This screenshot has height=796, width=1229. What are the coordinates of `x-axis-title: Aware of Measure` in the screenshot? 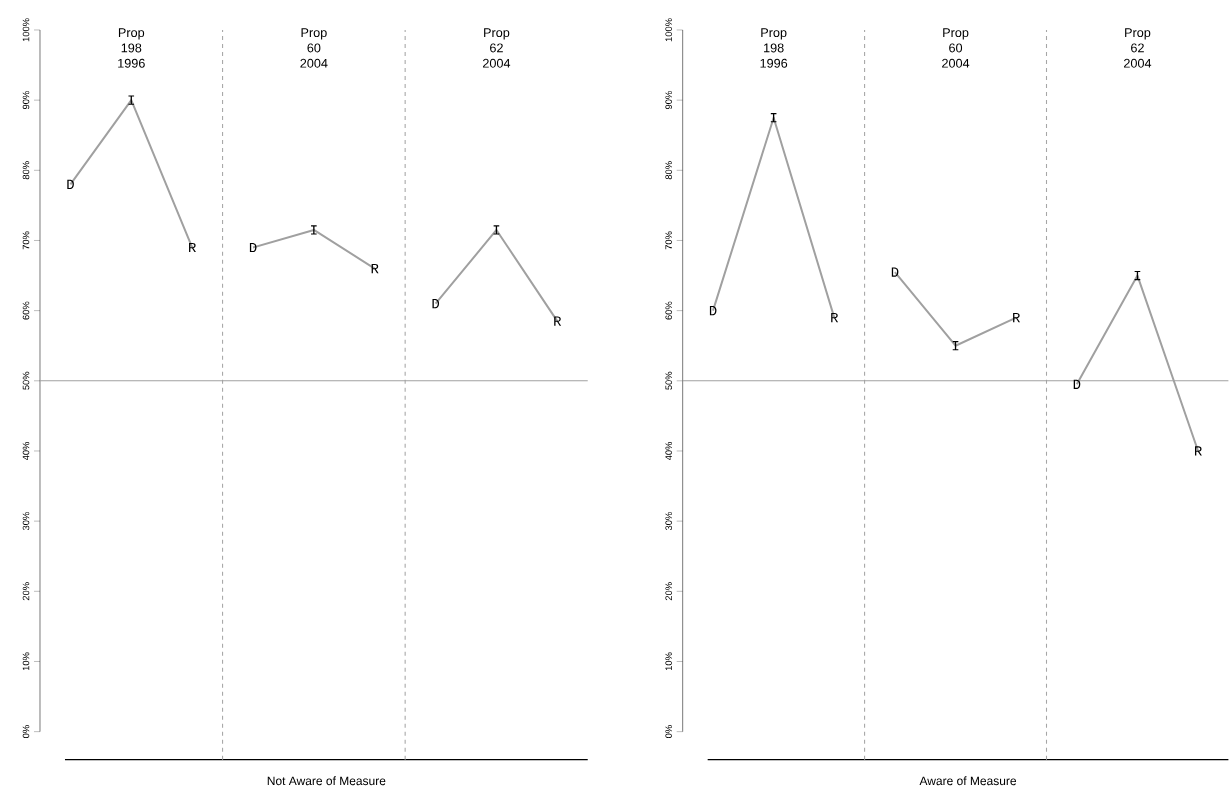 It's located at (968, 781).